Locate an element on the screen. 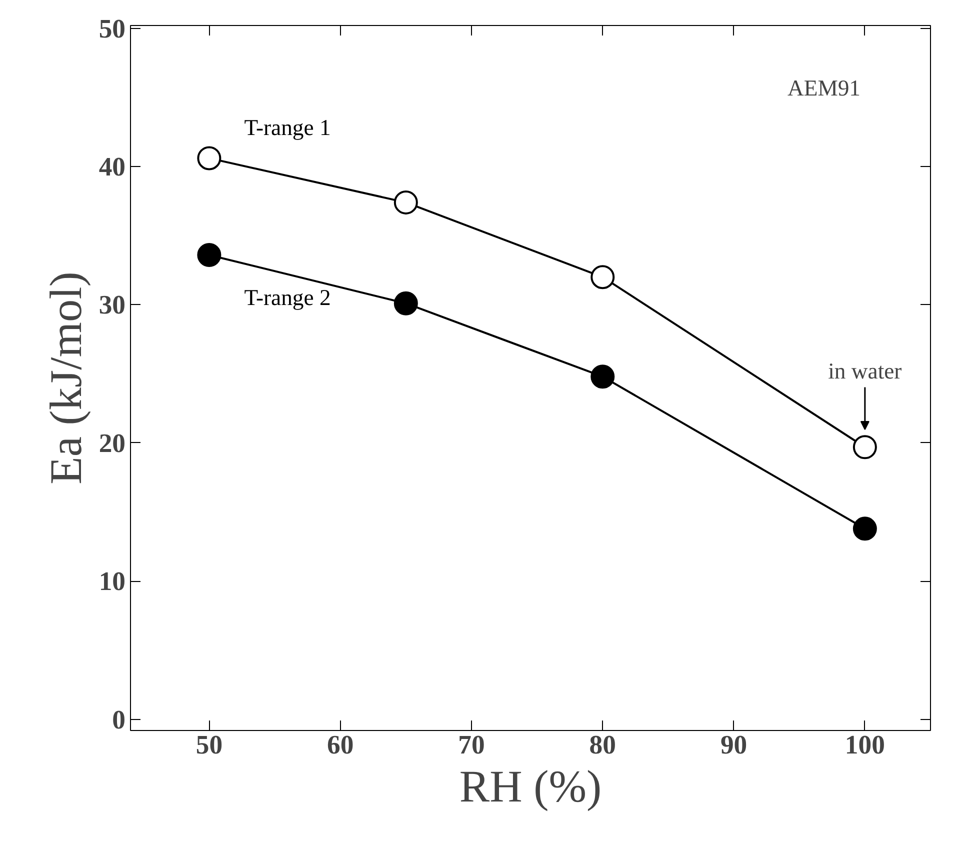  y-tick-label: 20 is located at coordinates (112, 443).